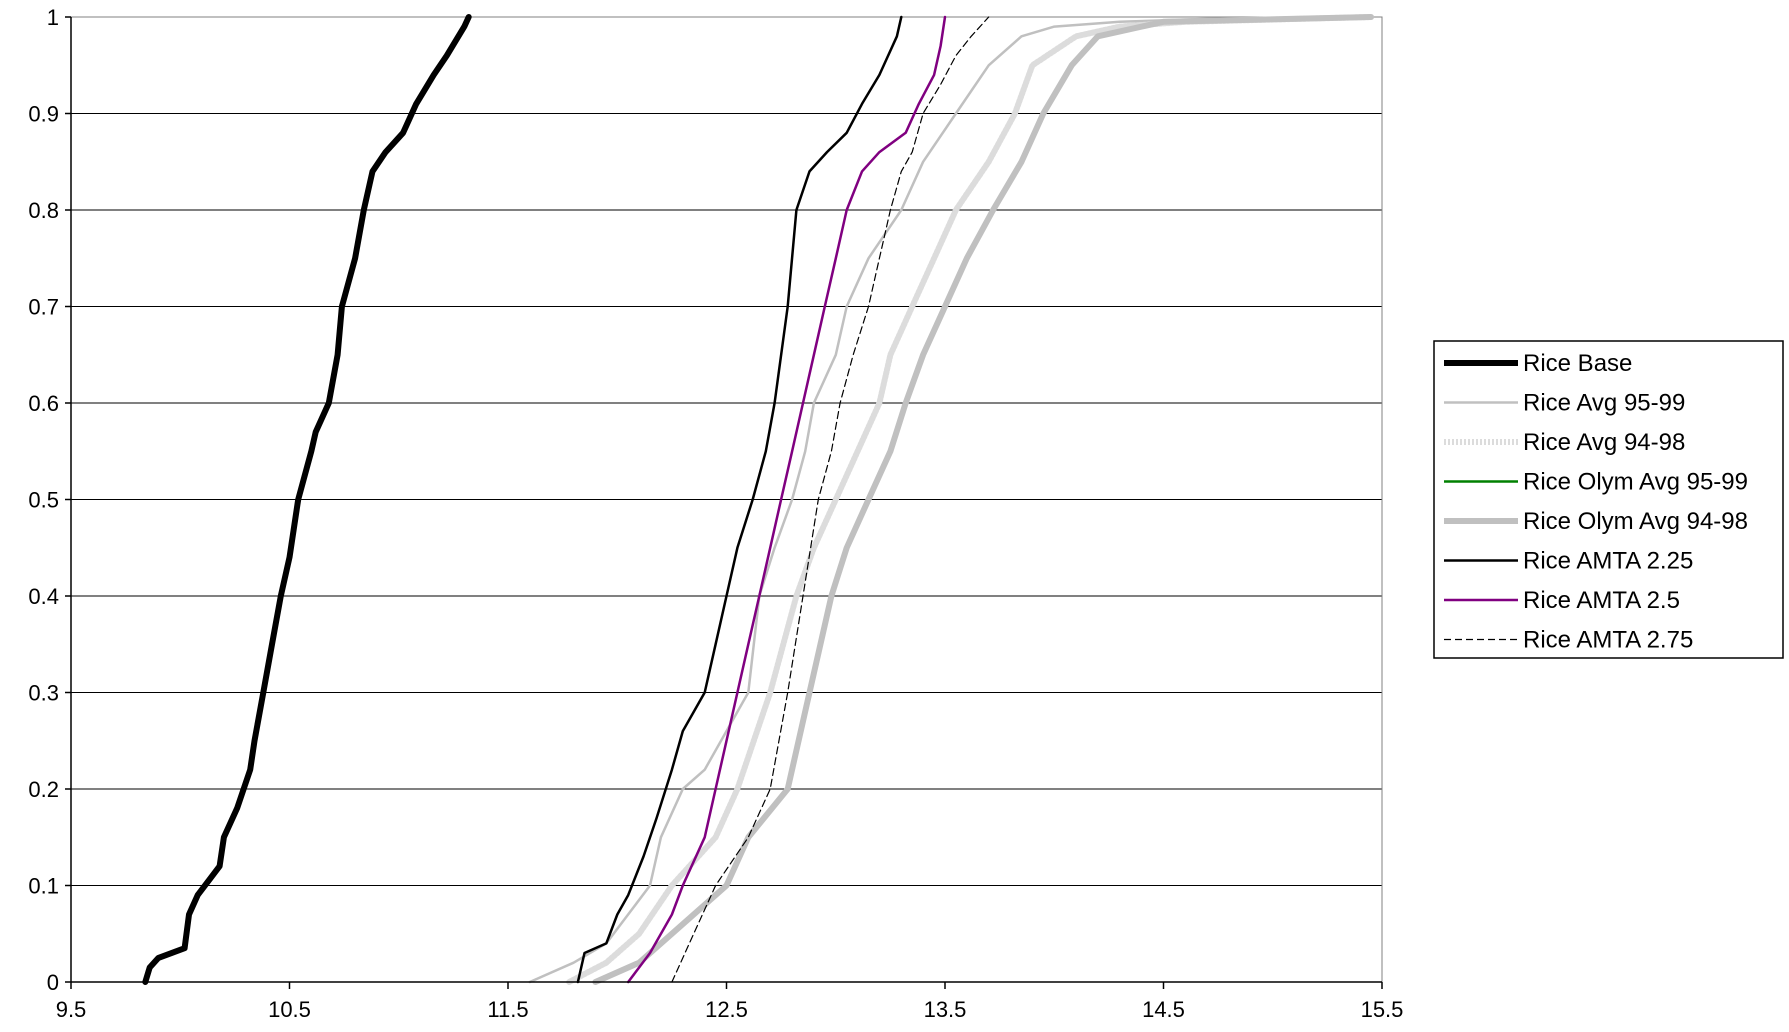  Describe the element at coordinates (53, 17) in the screenshot. I see `y-tick-label-10: 1` at that location.